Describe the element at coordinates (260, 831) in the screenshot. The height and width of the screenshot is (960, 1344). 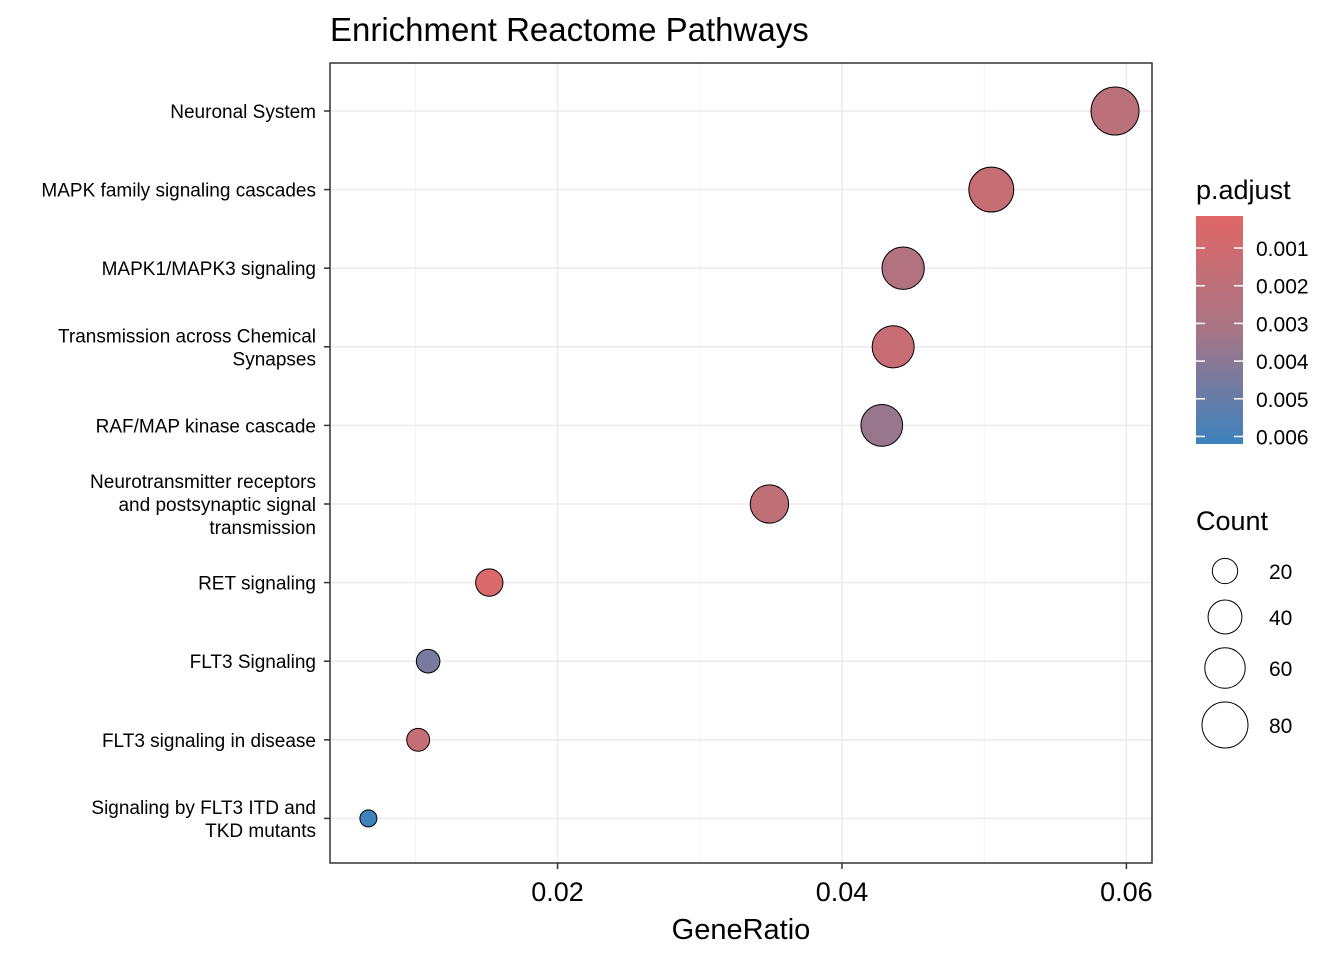
I see `y-category-label-line: TKD mutants` at that location.